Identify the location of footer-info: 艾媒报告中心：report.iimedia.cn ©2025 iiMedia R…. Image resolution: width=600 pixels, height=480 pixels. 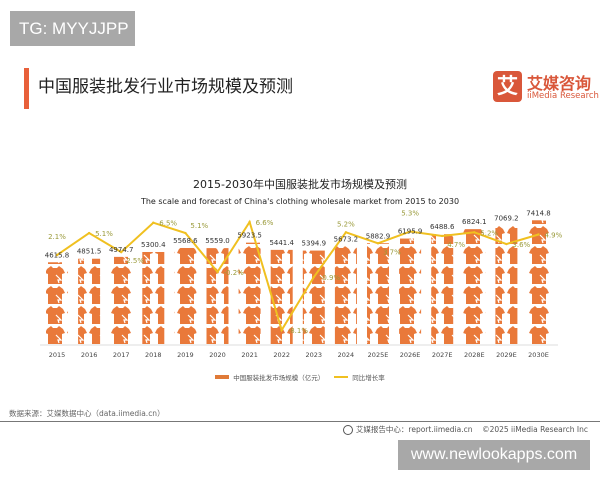
(465, 429).